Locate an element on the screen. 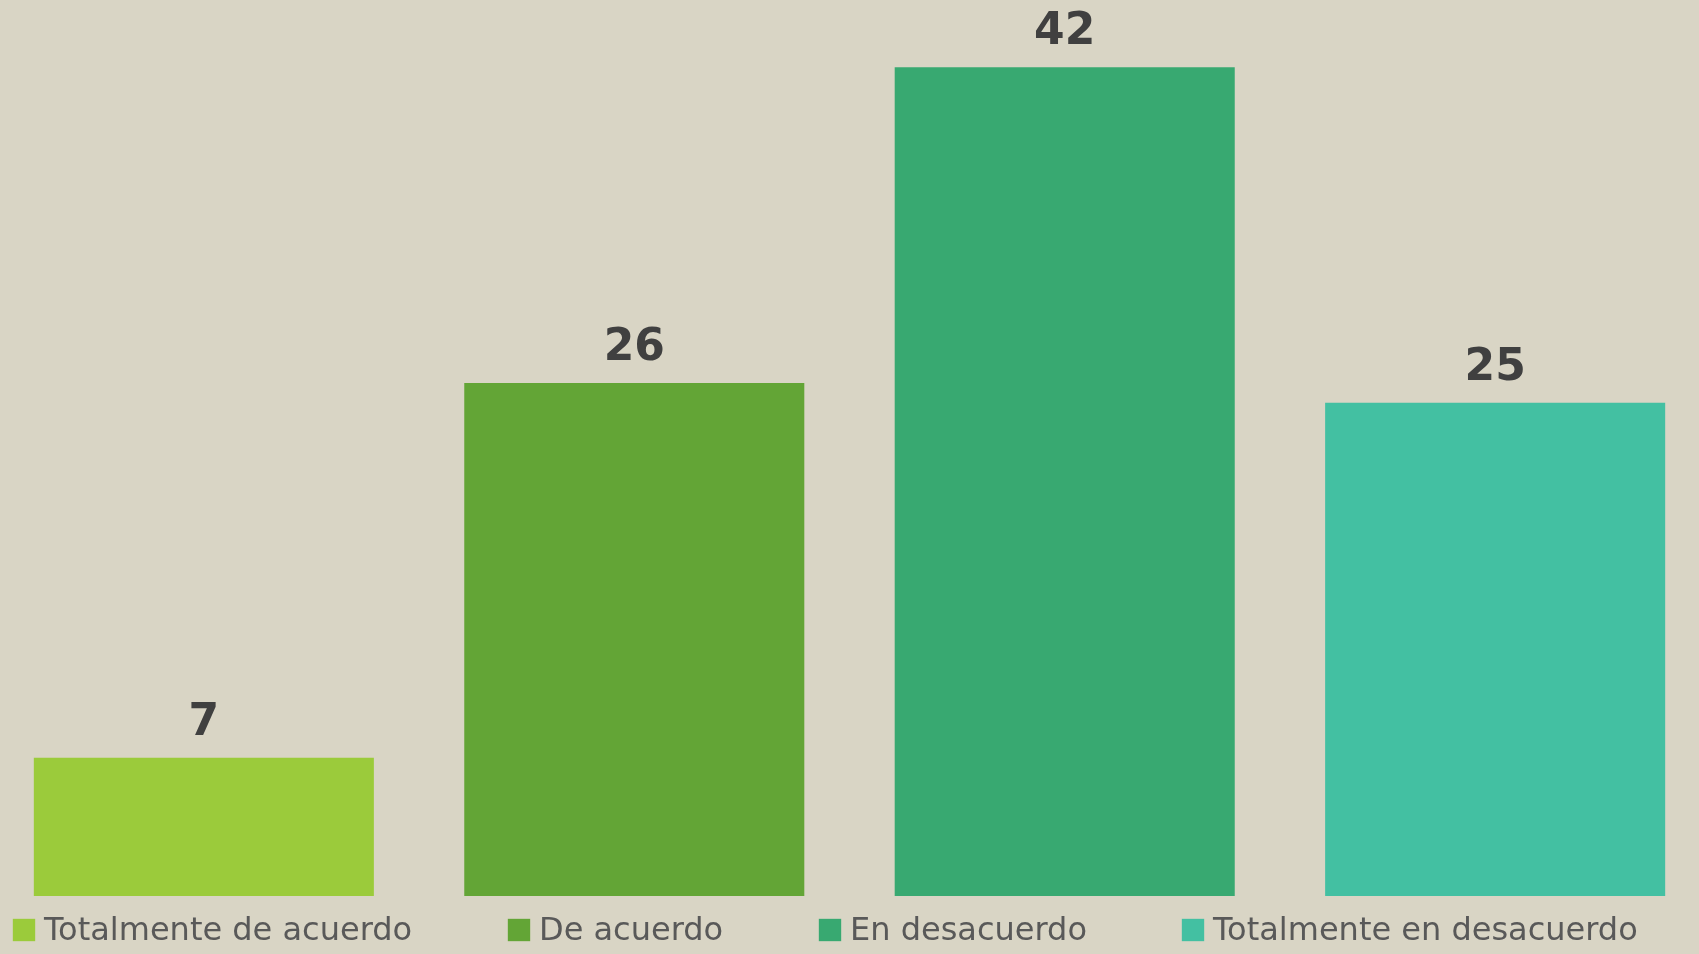 The width and height of the screenshot is (1699, 954). legend-label: Totalmente en desacuerdo is located at coordinates (1425, 929).